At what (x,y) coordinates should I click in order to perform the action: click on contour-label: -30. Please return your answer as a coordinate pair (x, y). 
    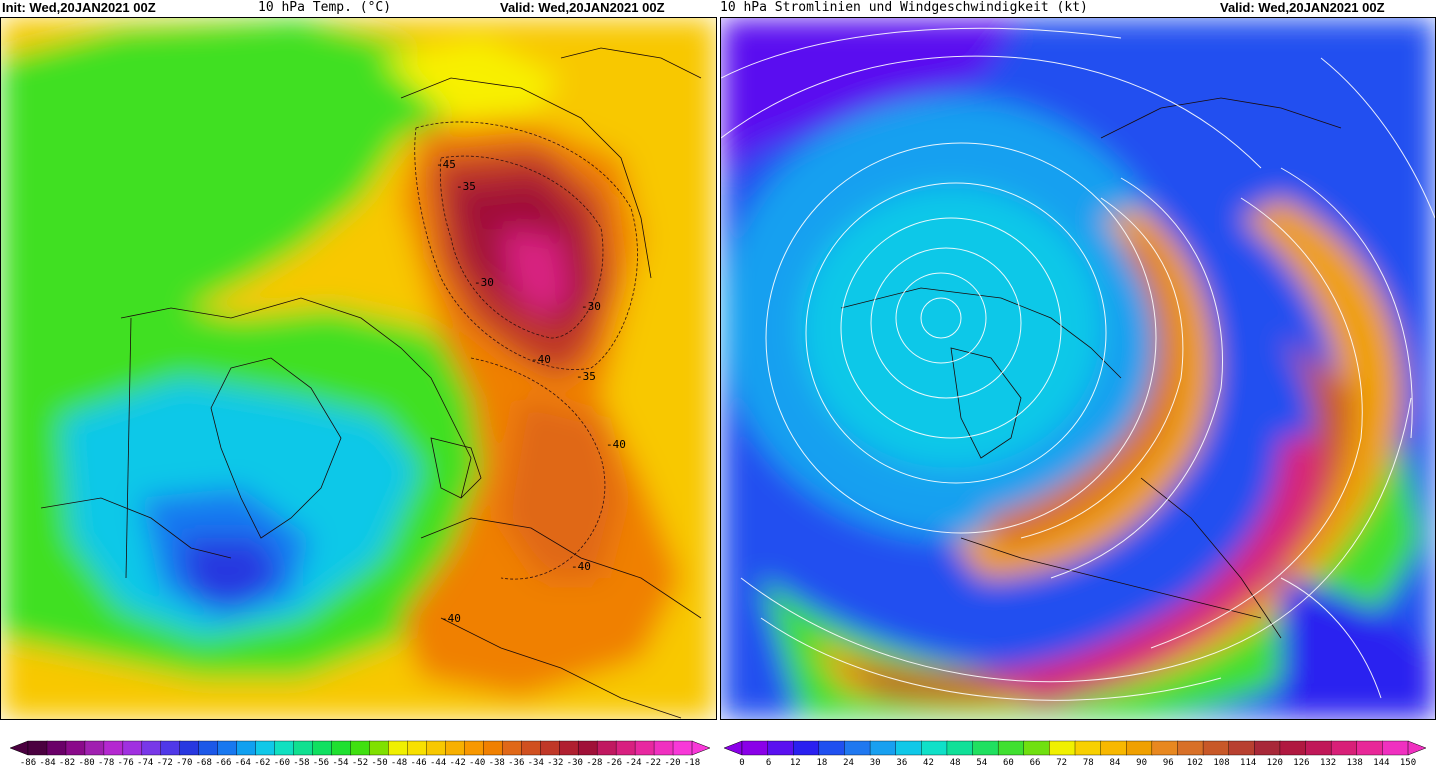
    Looking at the image, I should click on (591, 306).